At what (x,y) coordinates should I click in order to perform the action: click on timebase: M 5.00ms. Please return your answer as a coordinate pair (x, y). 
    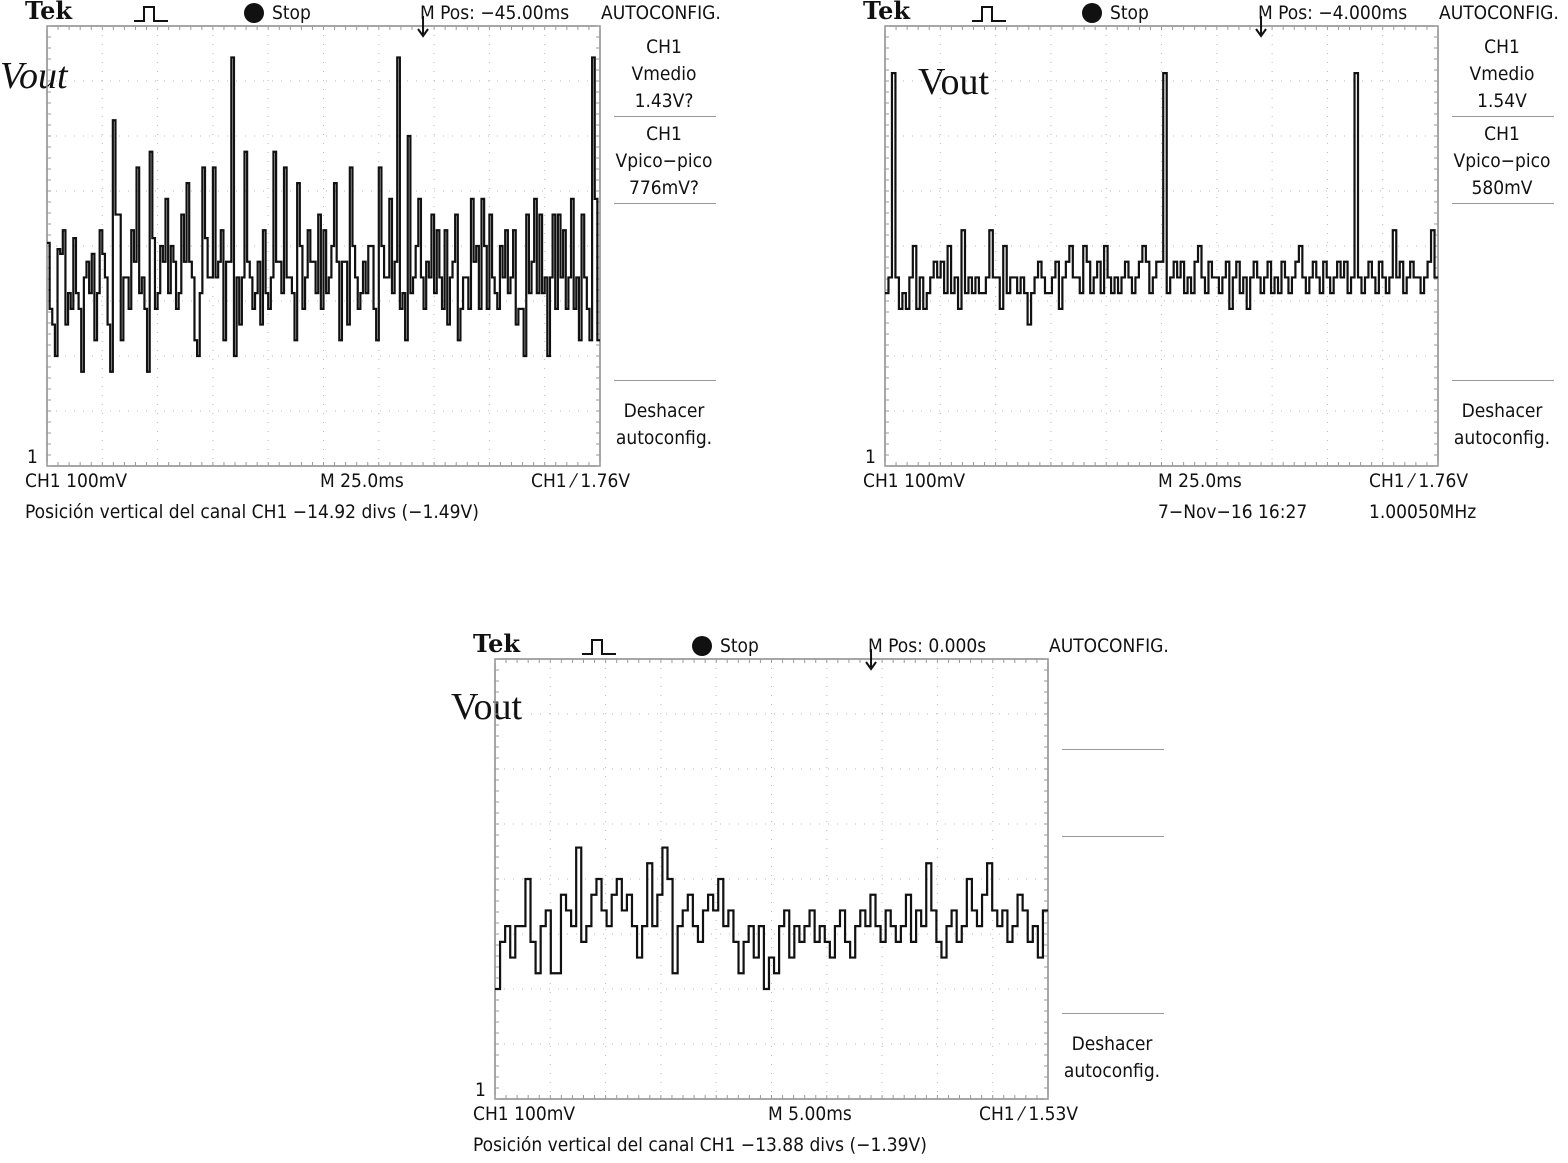
    Looking at the image, I should click on (810, 1114).